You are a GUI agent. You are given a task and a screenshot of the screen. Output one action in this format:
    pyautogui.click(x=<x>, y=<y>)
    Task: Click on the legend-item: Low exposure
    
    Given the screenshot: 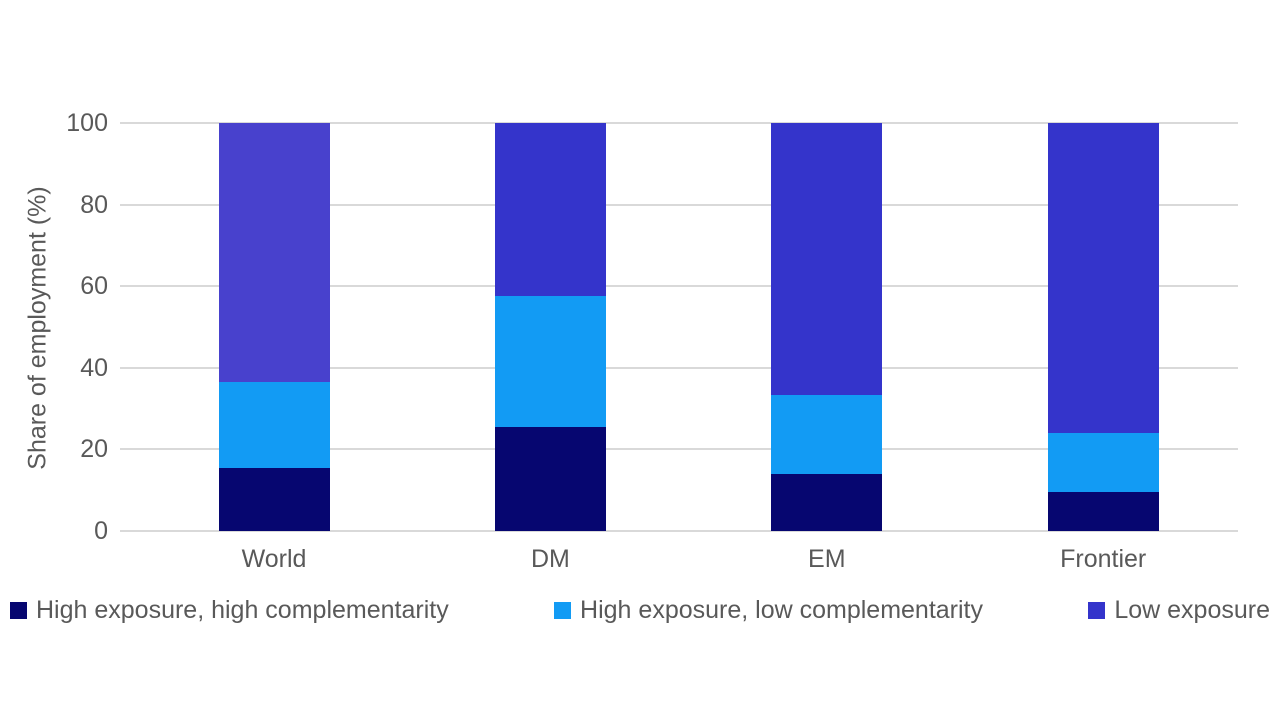 What is the action you would take?
    pyautogui.click(x=1179, y=610)
    